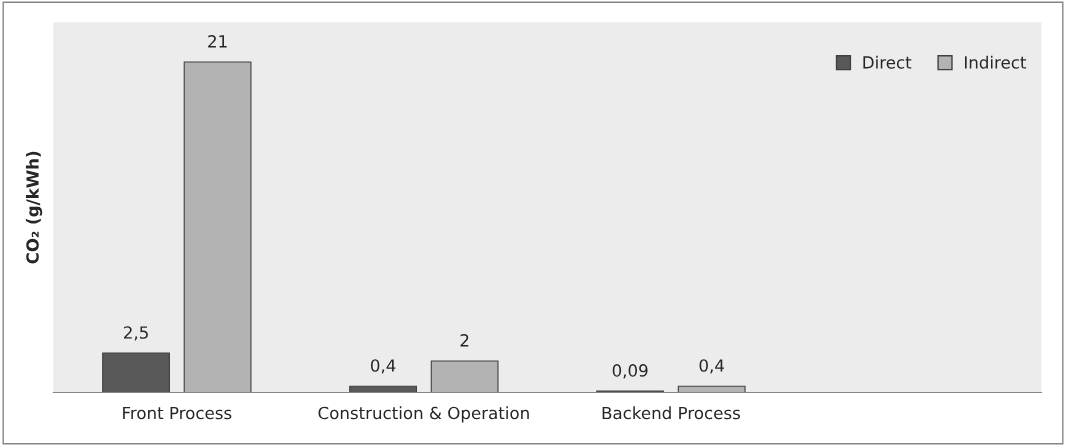 This screenshot has width=1066, height=446. What do you see at coordinates (996, 62) in the screenshot?
I see `legend-label: Indirect` at bounding box center [996, 62].